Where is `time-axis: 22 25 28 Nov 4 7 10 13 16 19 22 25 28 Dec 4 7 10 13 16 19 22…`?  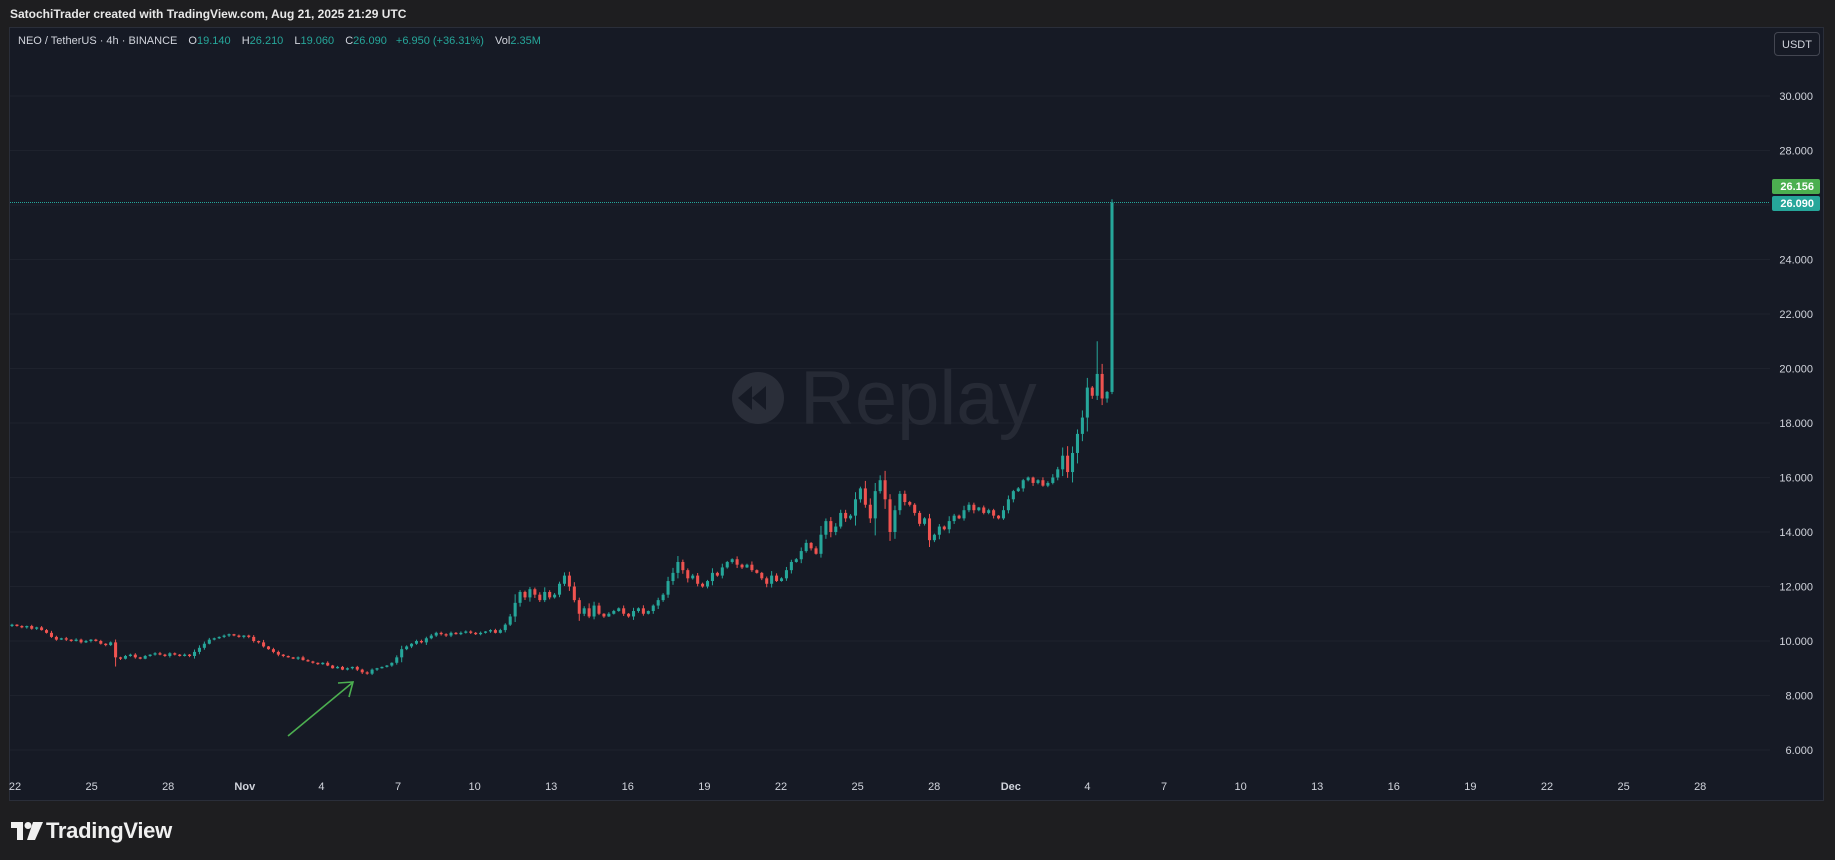 time-axis: 22 25 28 Nov 4 7 10 13 16 19 22 25 28 Dec 4 7 10 13 16 19 22… is located at coordinates (857, 787).